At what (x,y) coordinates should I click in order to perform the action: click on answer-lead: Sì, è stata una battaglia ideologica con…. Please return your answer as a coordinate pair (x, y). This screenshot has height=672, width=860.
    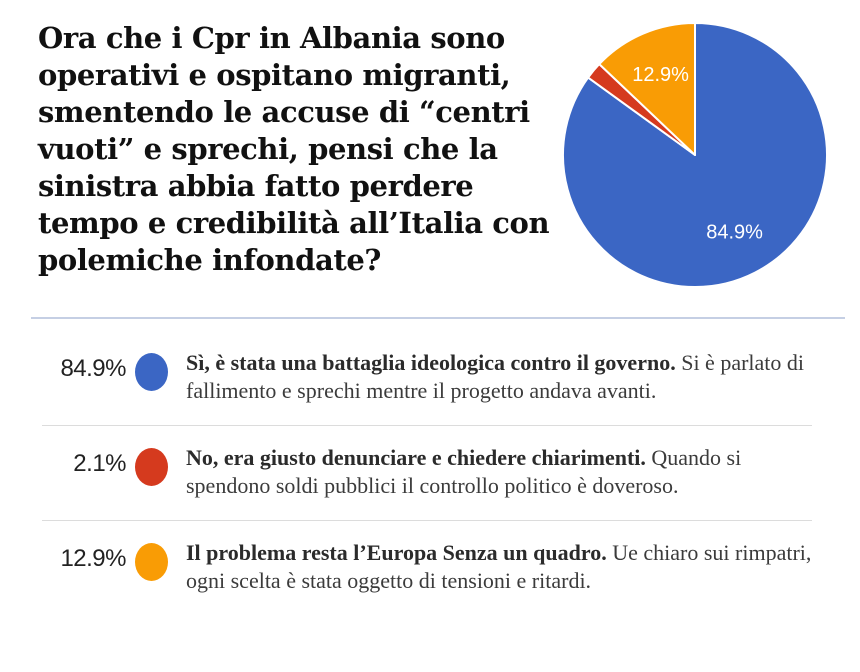
    Looking at the image, I should click on (431, 362).